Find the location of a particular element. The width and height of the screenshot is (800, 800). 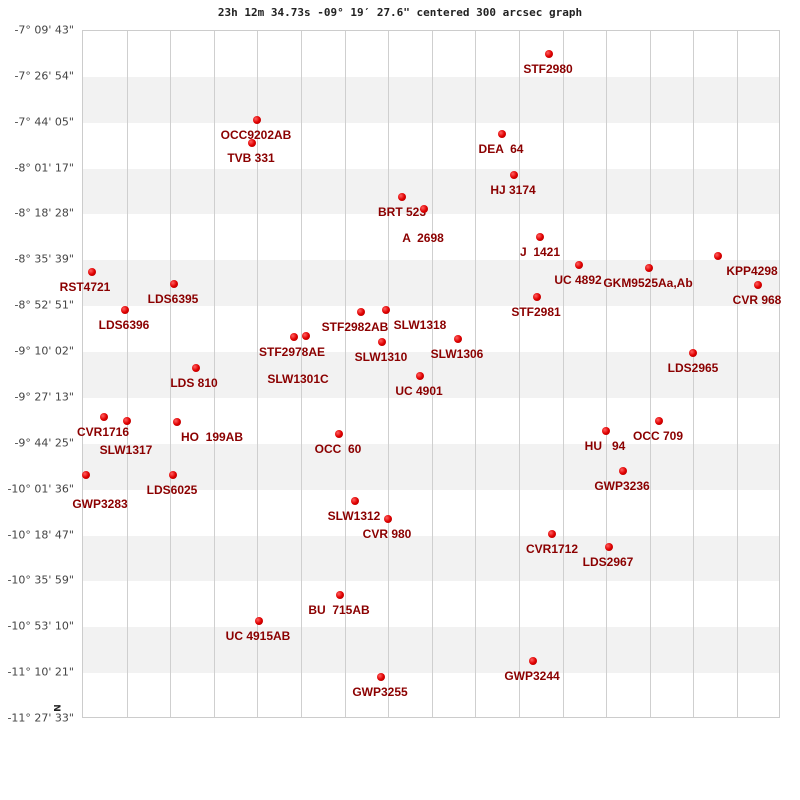

star-label: GWP3255 is located at coordinates (380, 692).